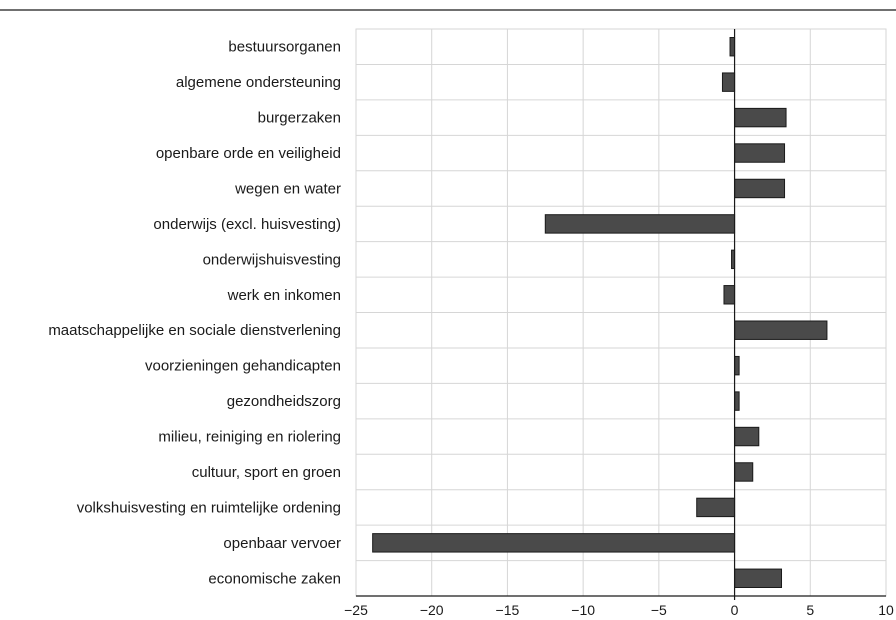  Describe the element at coordinates (272, 259) in the screenshot. I see `category-label: onderwijshuisvesting` at that location.